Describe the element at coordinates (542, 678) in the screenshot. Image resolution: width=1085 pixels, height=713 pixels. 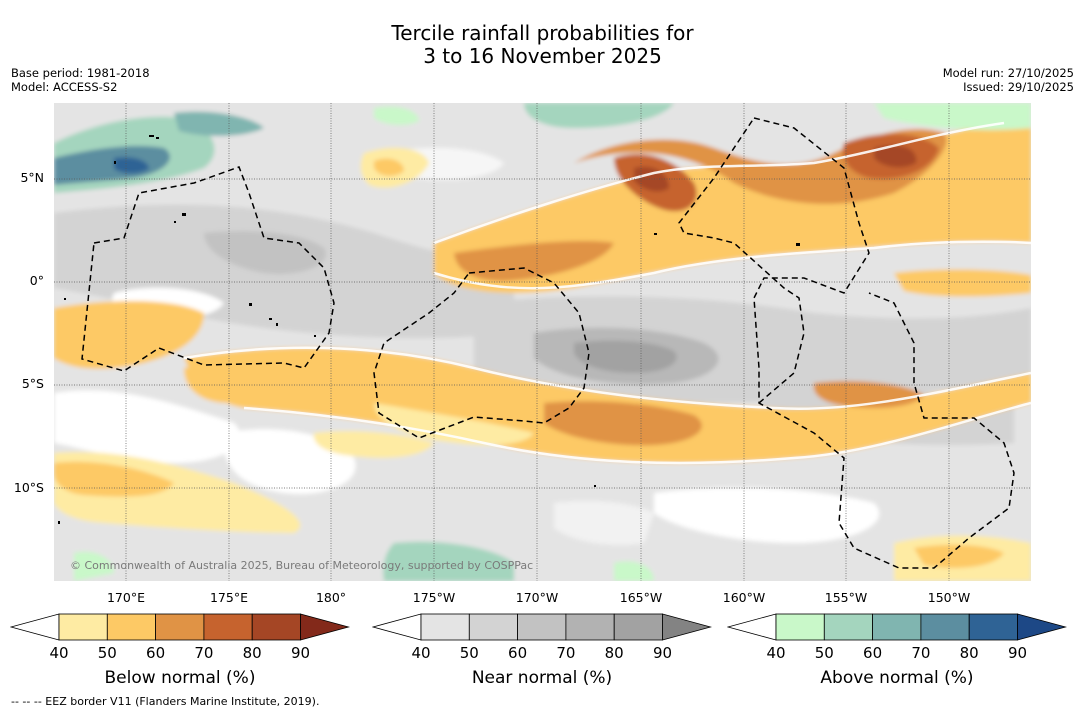
I see `colorbar-near-normal-title: Near normal (%)` at that location.